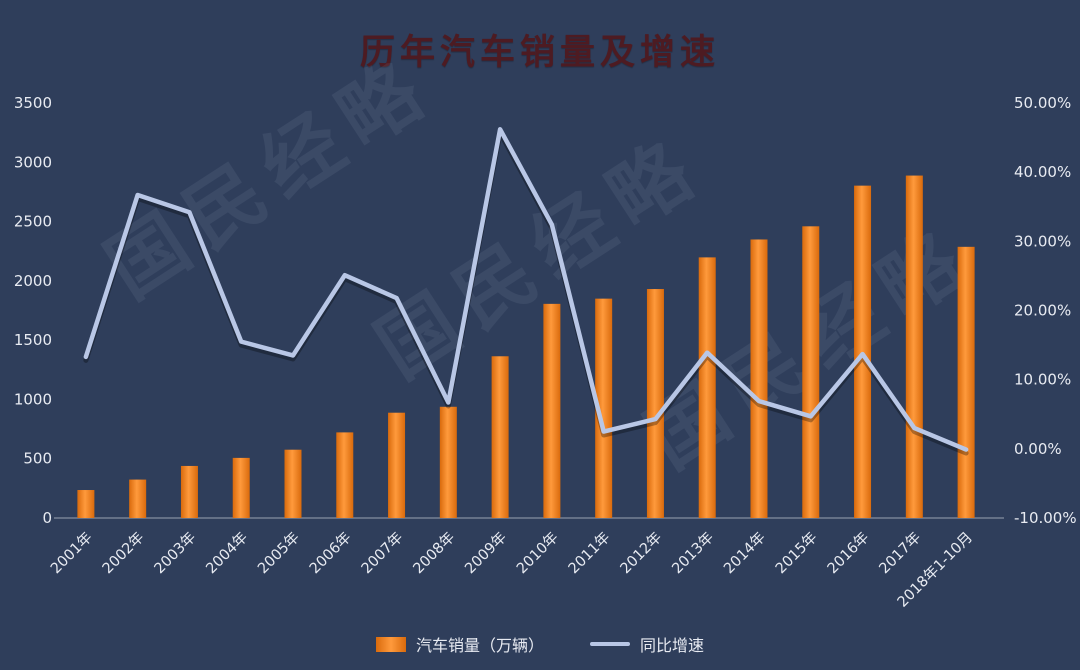 This screenshot has height=670, width=1080. I want to click on right-axis-tick: 30.00%, so click(1042, 241).